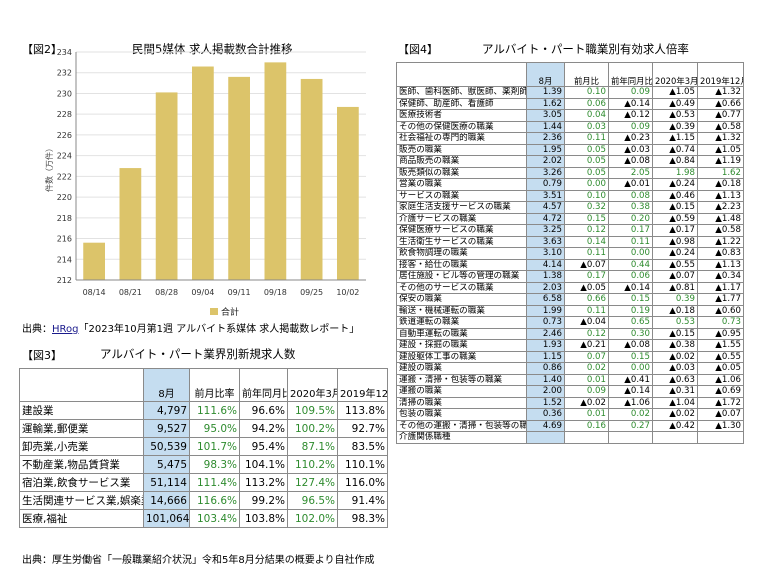  Describe the element at coordinates (461, 425) in the screenshot. I see `row-category: その他の運搬・清掃・包装等の職業` at that location.